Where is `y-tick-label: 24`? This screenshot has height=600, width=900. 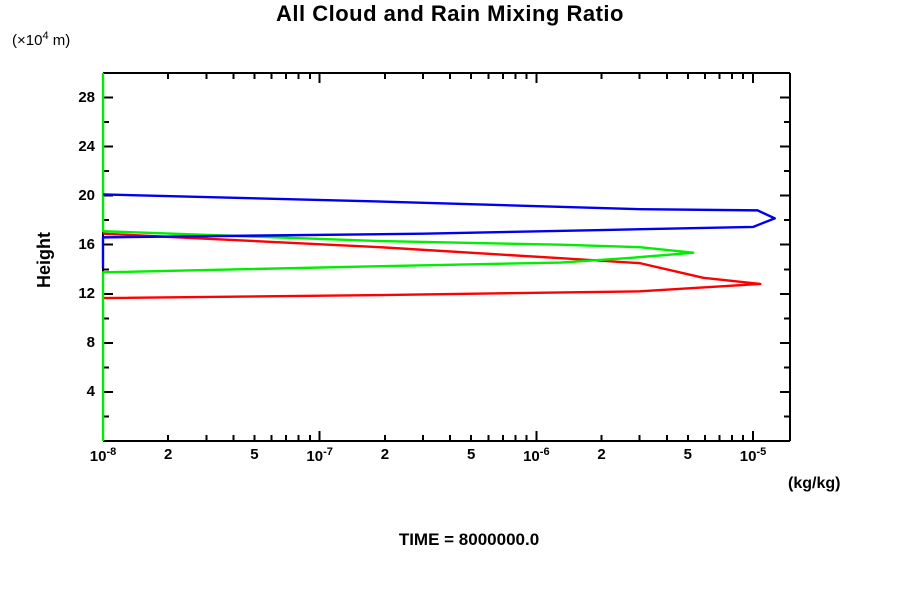
y-tick-label: 24 is located at coordinates (86, 146).